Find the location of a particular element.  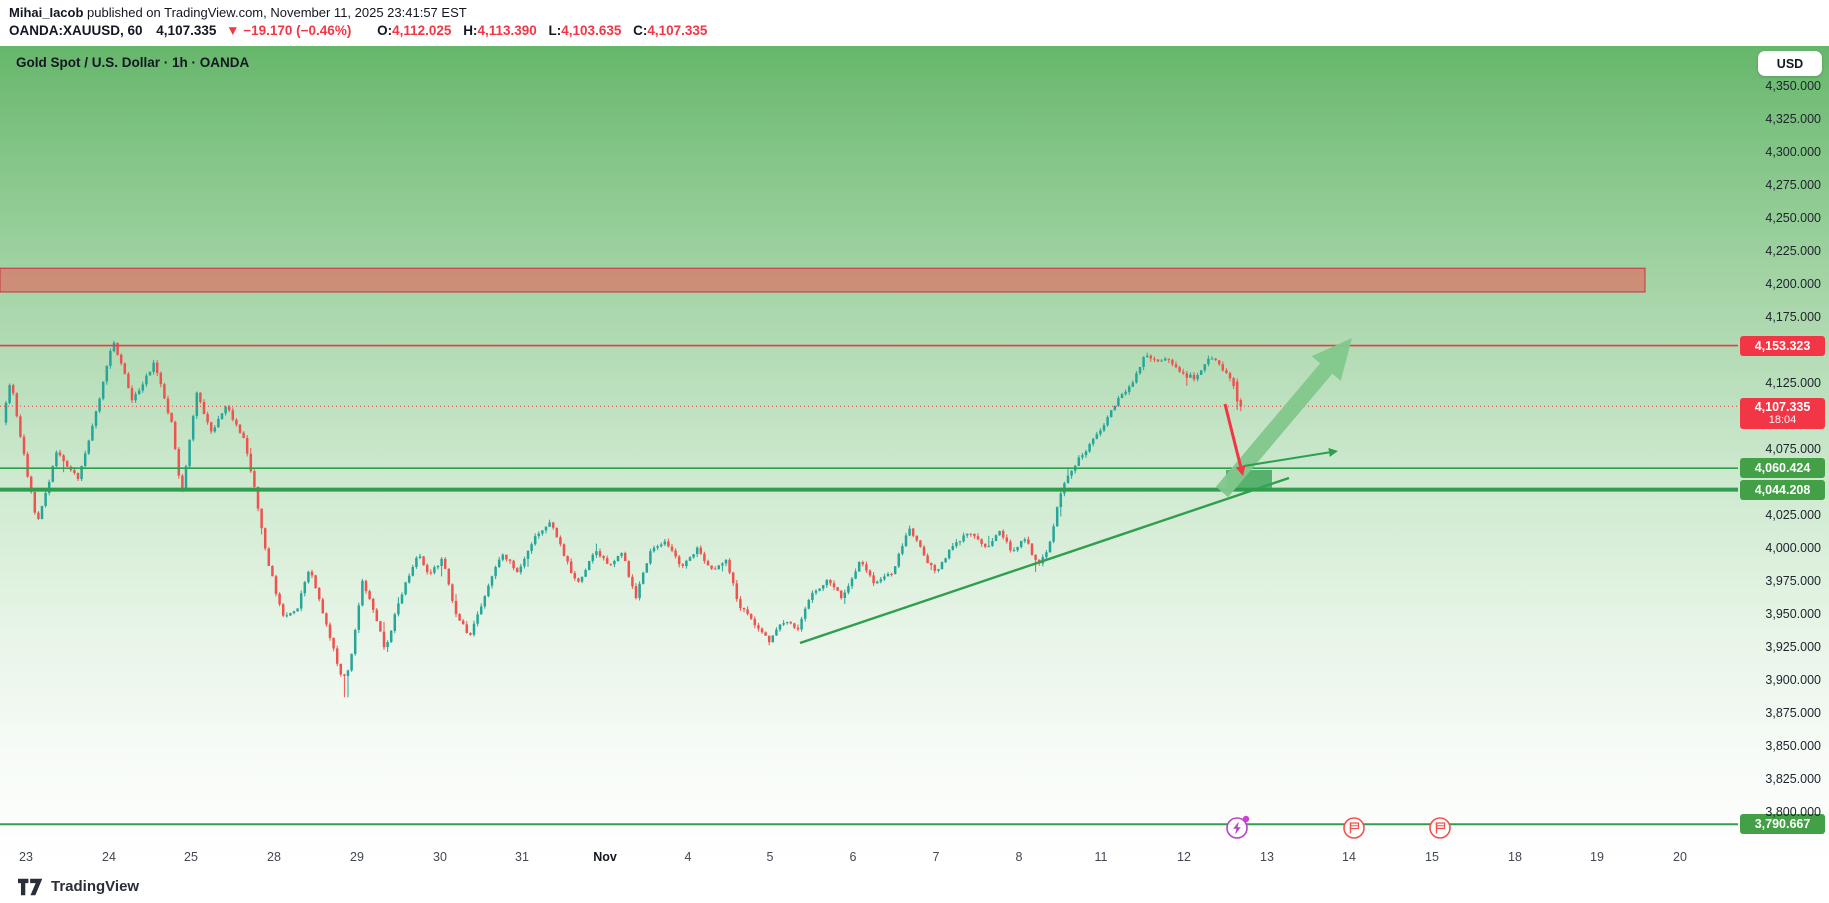

price-label-resistance: 4,153.323 is located at coordinates (1782, 345).